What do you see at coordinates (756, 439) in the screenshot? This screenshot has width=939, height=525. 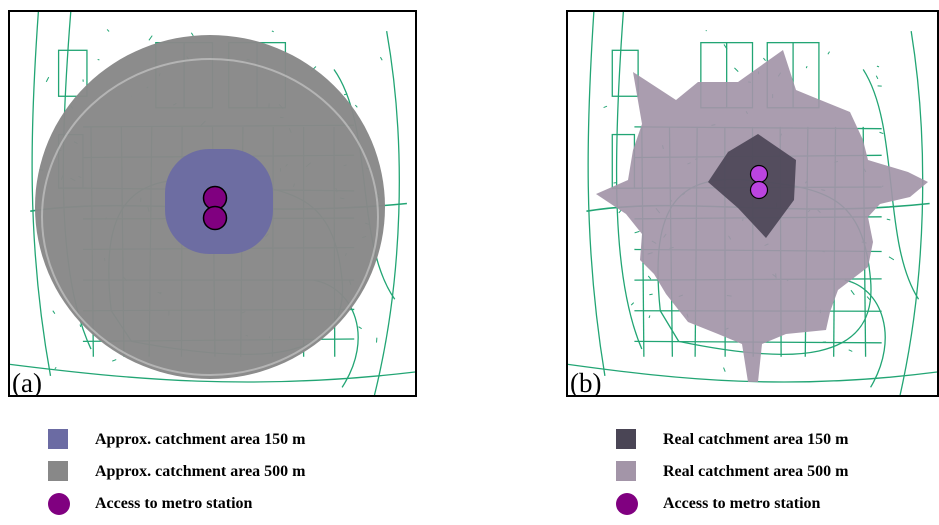 I see `legend-label: Real catchment area 150 m` at bounding box center [756, 439].